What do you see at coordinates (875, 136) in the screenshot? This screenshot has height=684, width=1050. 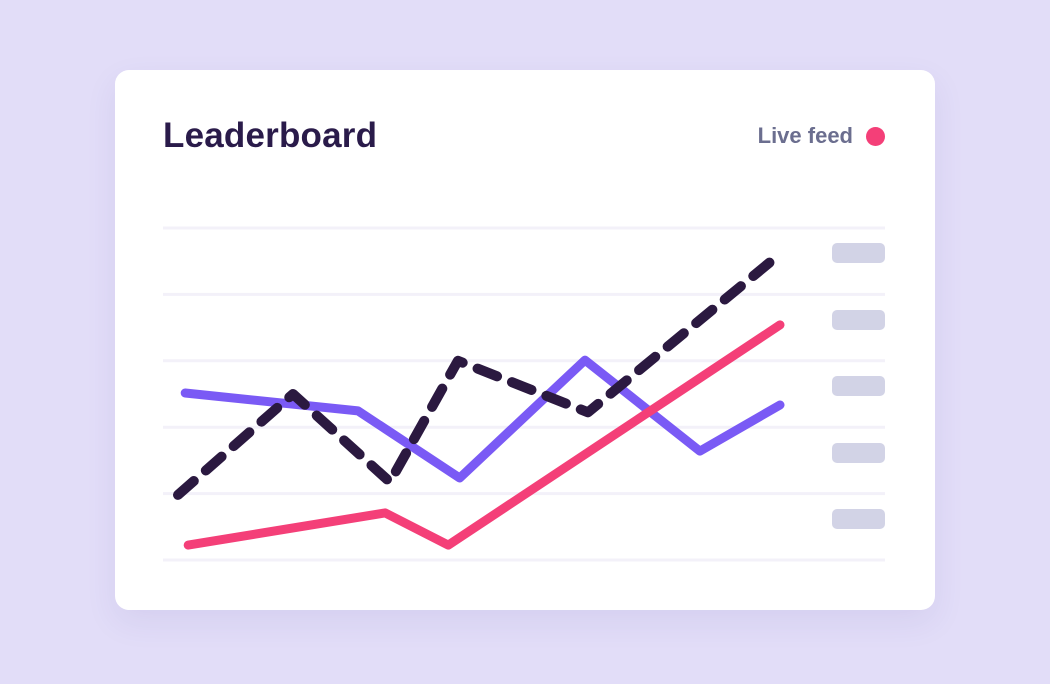 I see `live-indicator-dot` at bounding box center [875, 136].